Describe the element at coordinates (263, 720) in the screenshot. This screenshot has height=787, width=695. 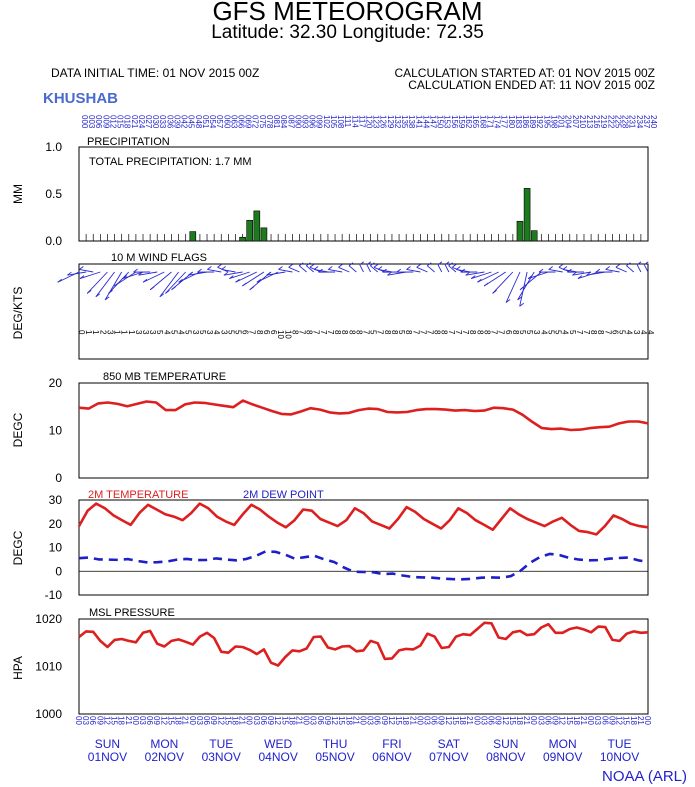
I see `utc-hour-label: 06` at that location.